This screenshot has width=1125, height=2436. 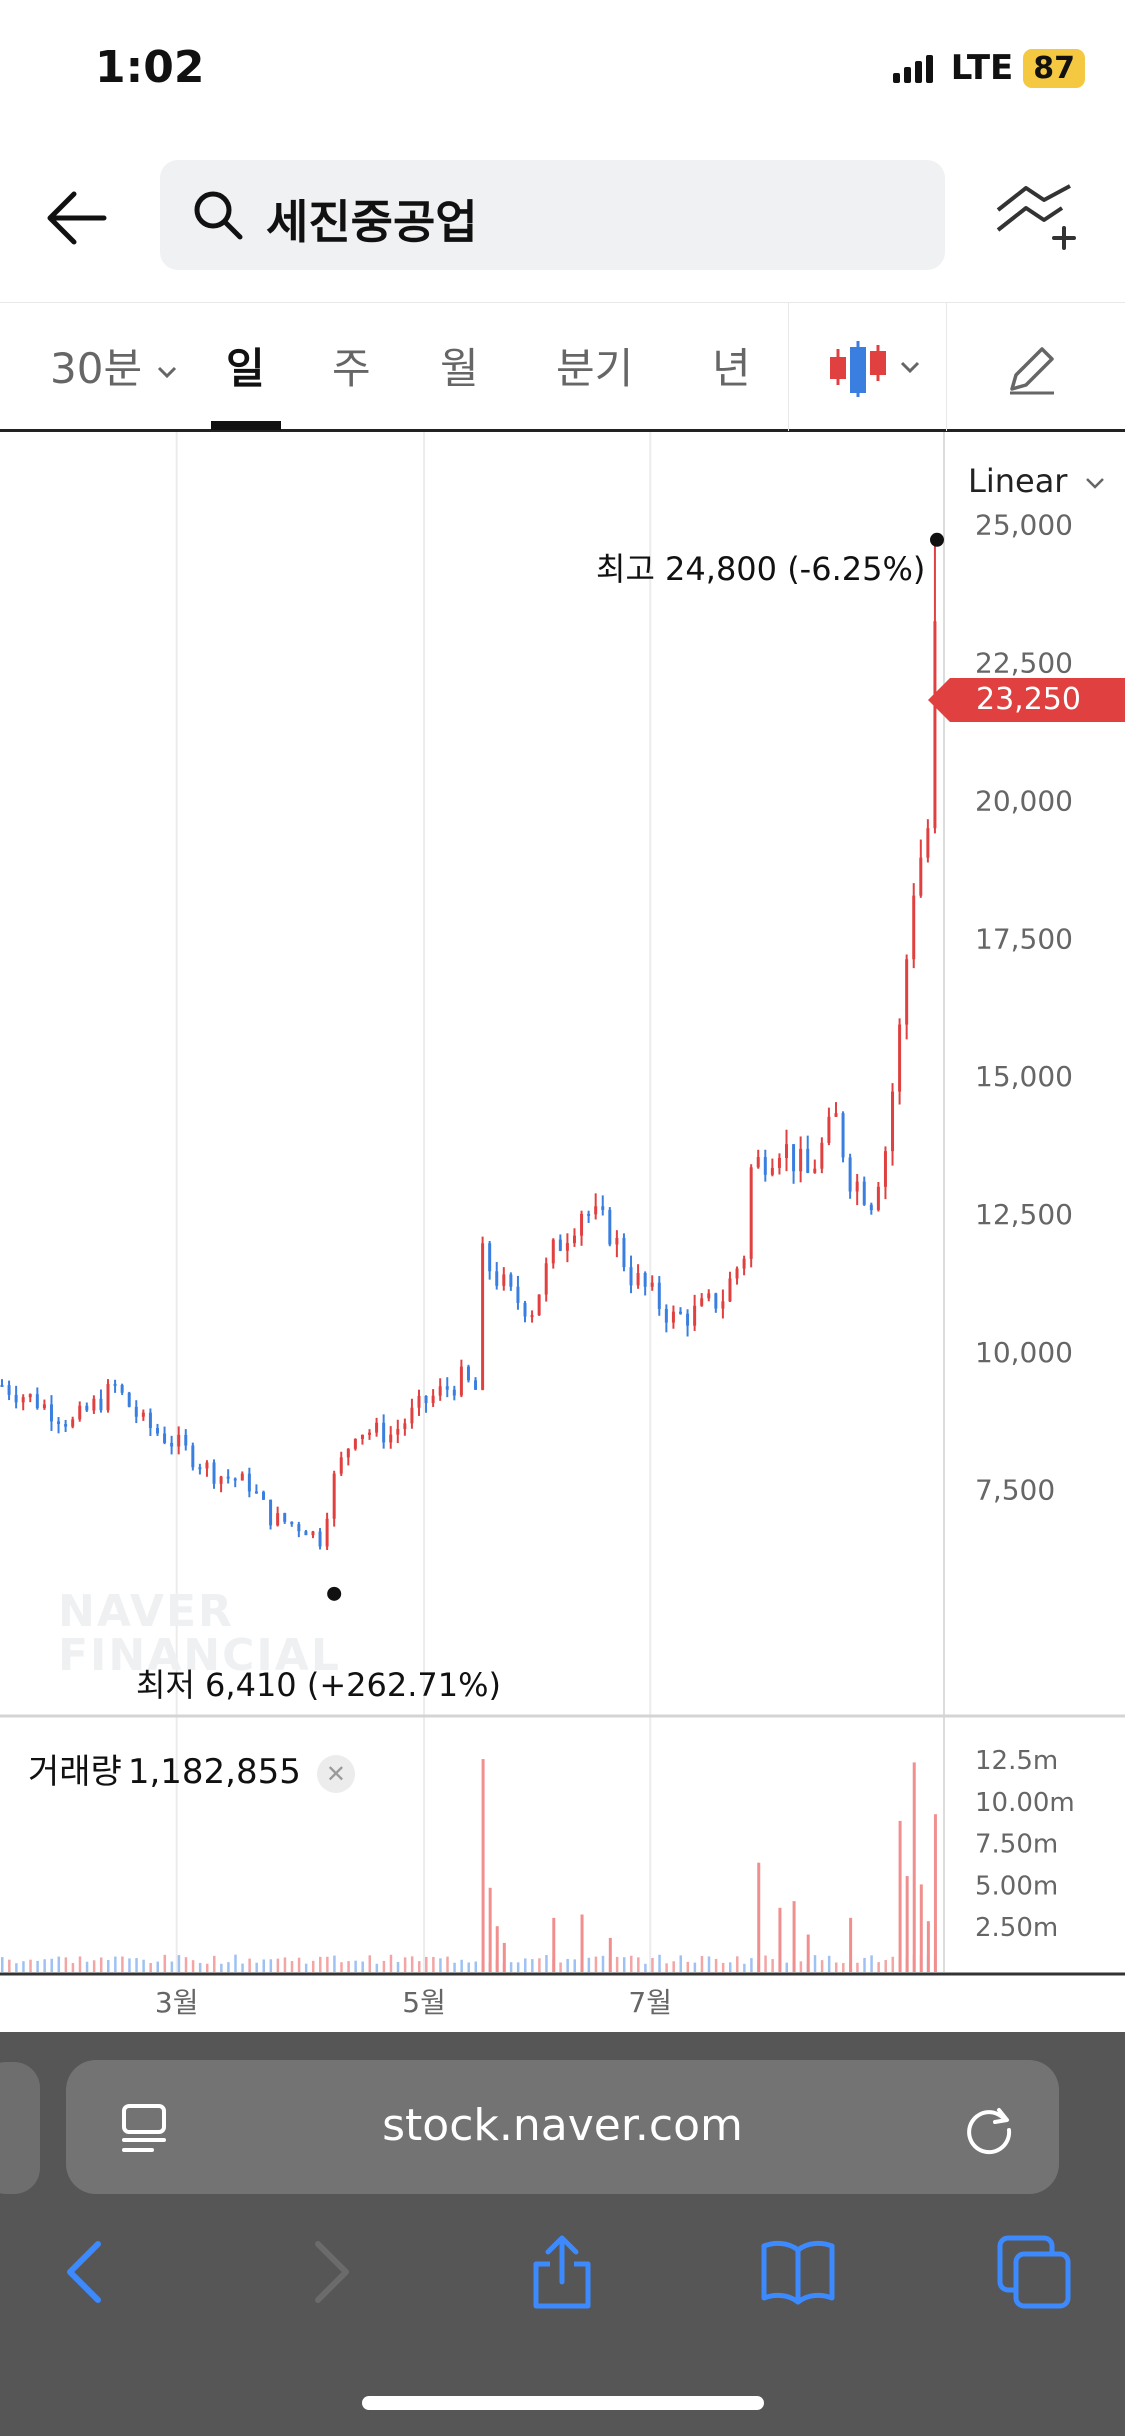 I want to click on status-time: 1:02, so click(x=150, y=67).